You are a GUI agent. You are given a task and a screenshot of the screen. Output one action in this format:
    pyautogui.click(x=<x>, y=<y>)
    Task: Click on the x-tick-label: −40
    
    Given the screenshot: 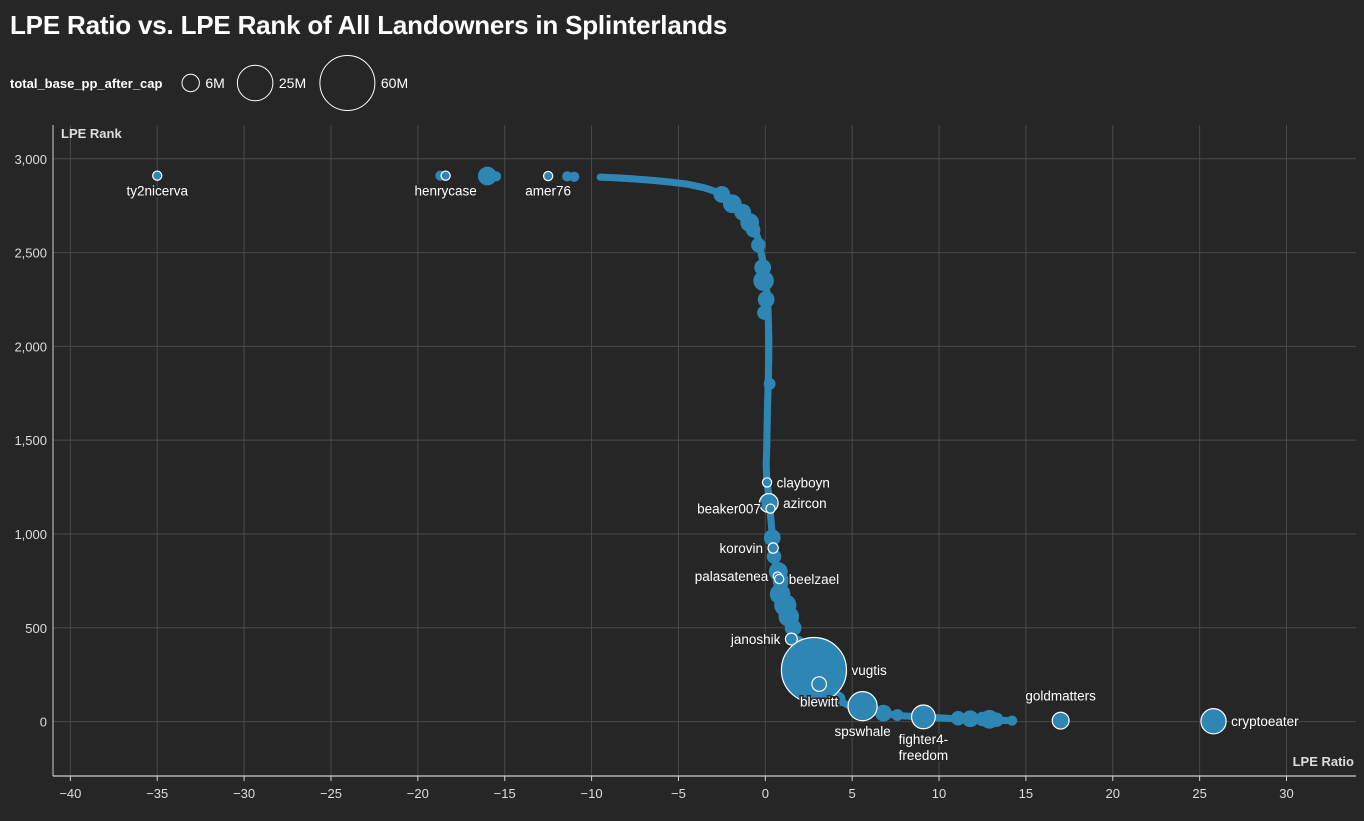 What is the action you would take?
    pyautogui.click(x=70, y=793)
    